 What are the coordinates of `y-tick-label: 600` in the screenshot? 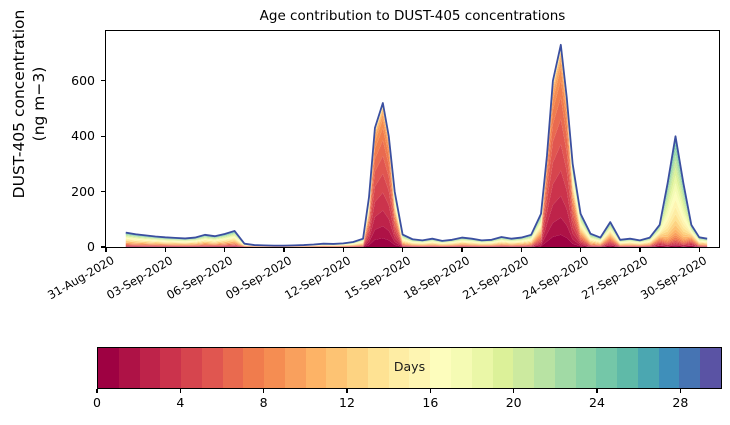 It's located at (83, 80).